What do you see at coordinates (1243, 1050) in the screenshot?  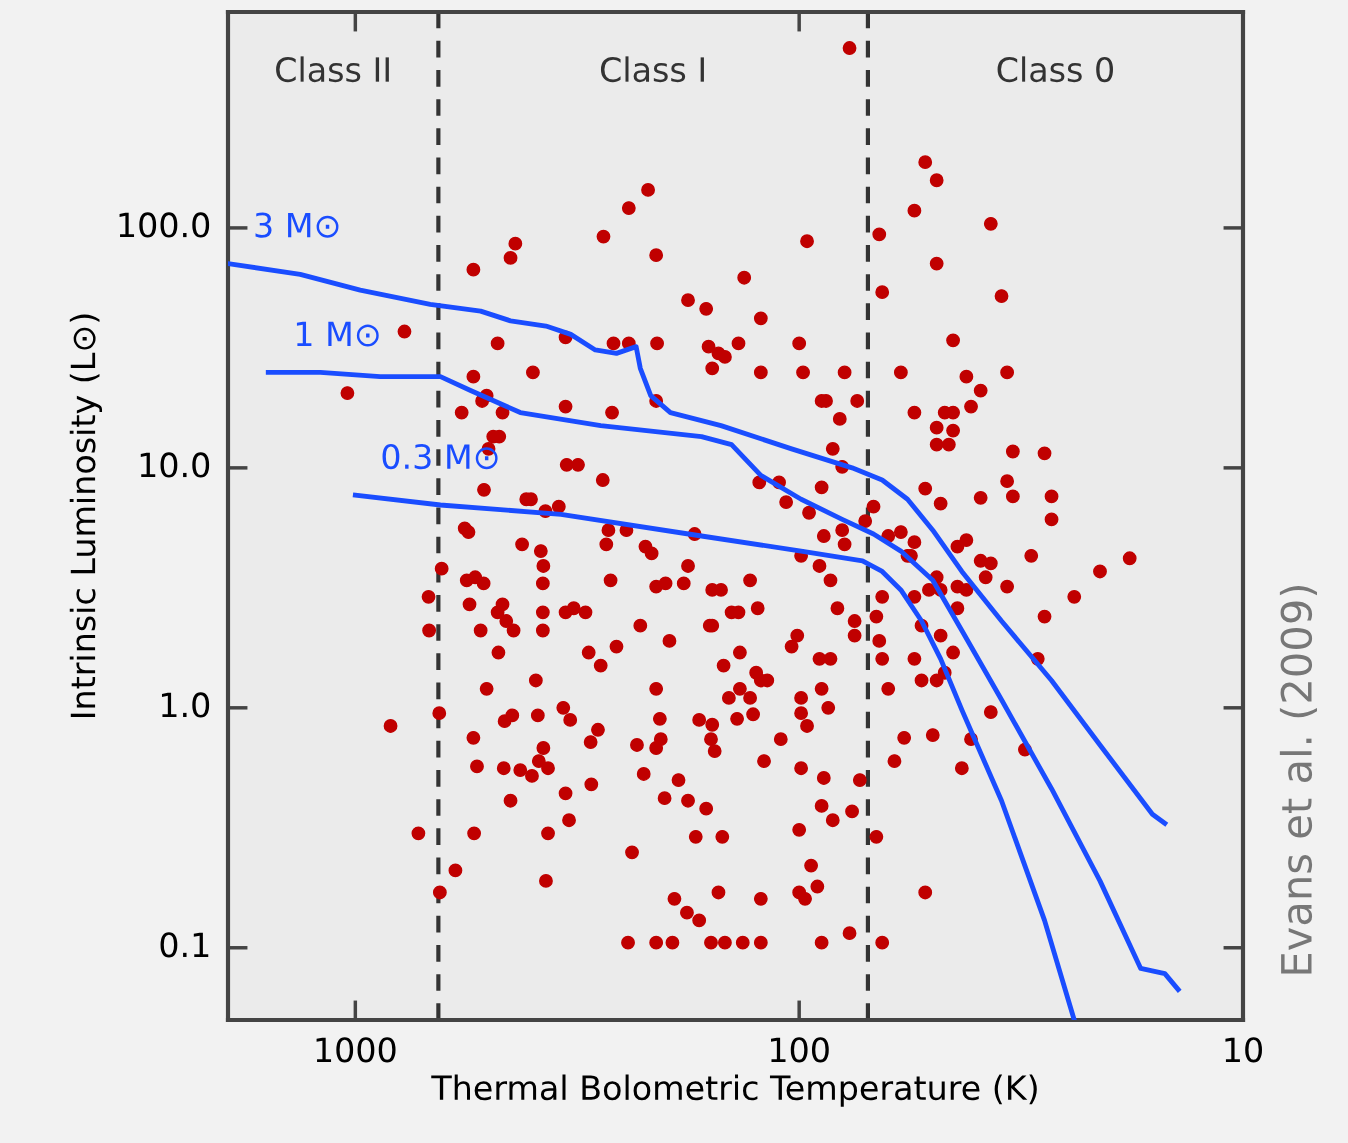 I see `x-tick-label: 10` at bounding box center [1243, 1050].